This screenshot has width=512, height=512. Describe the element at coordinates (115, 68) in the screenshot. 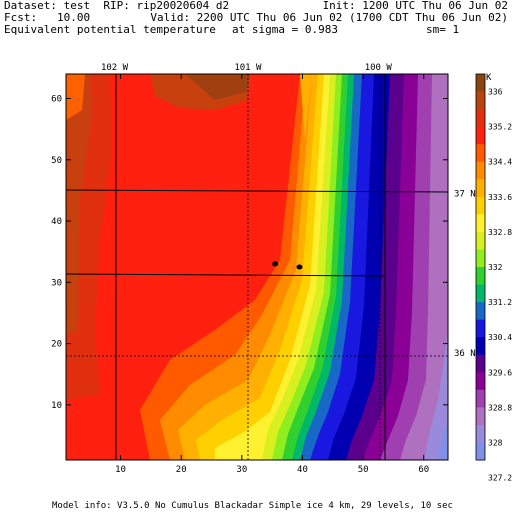

I see `longitude-label: 102 W` at that location.